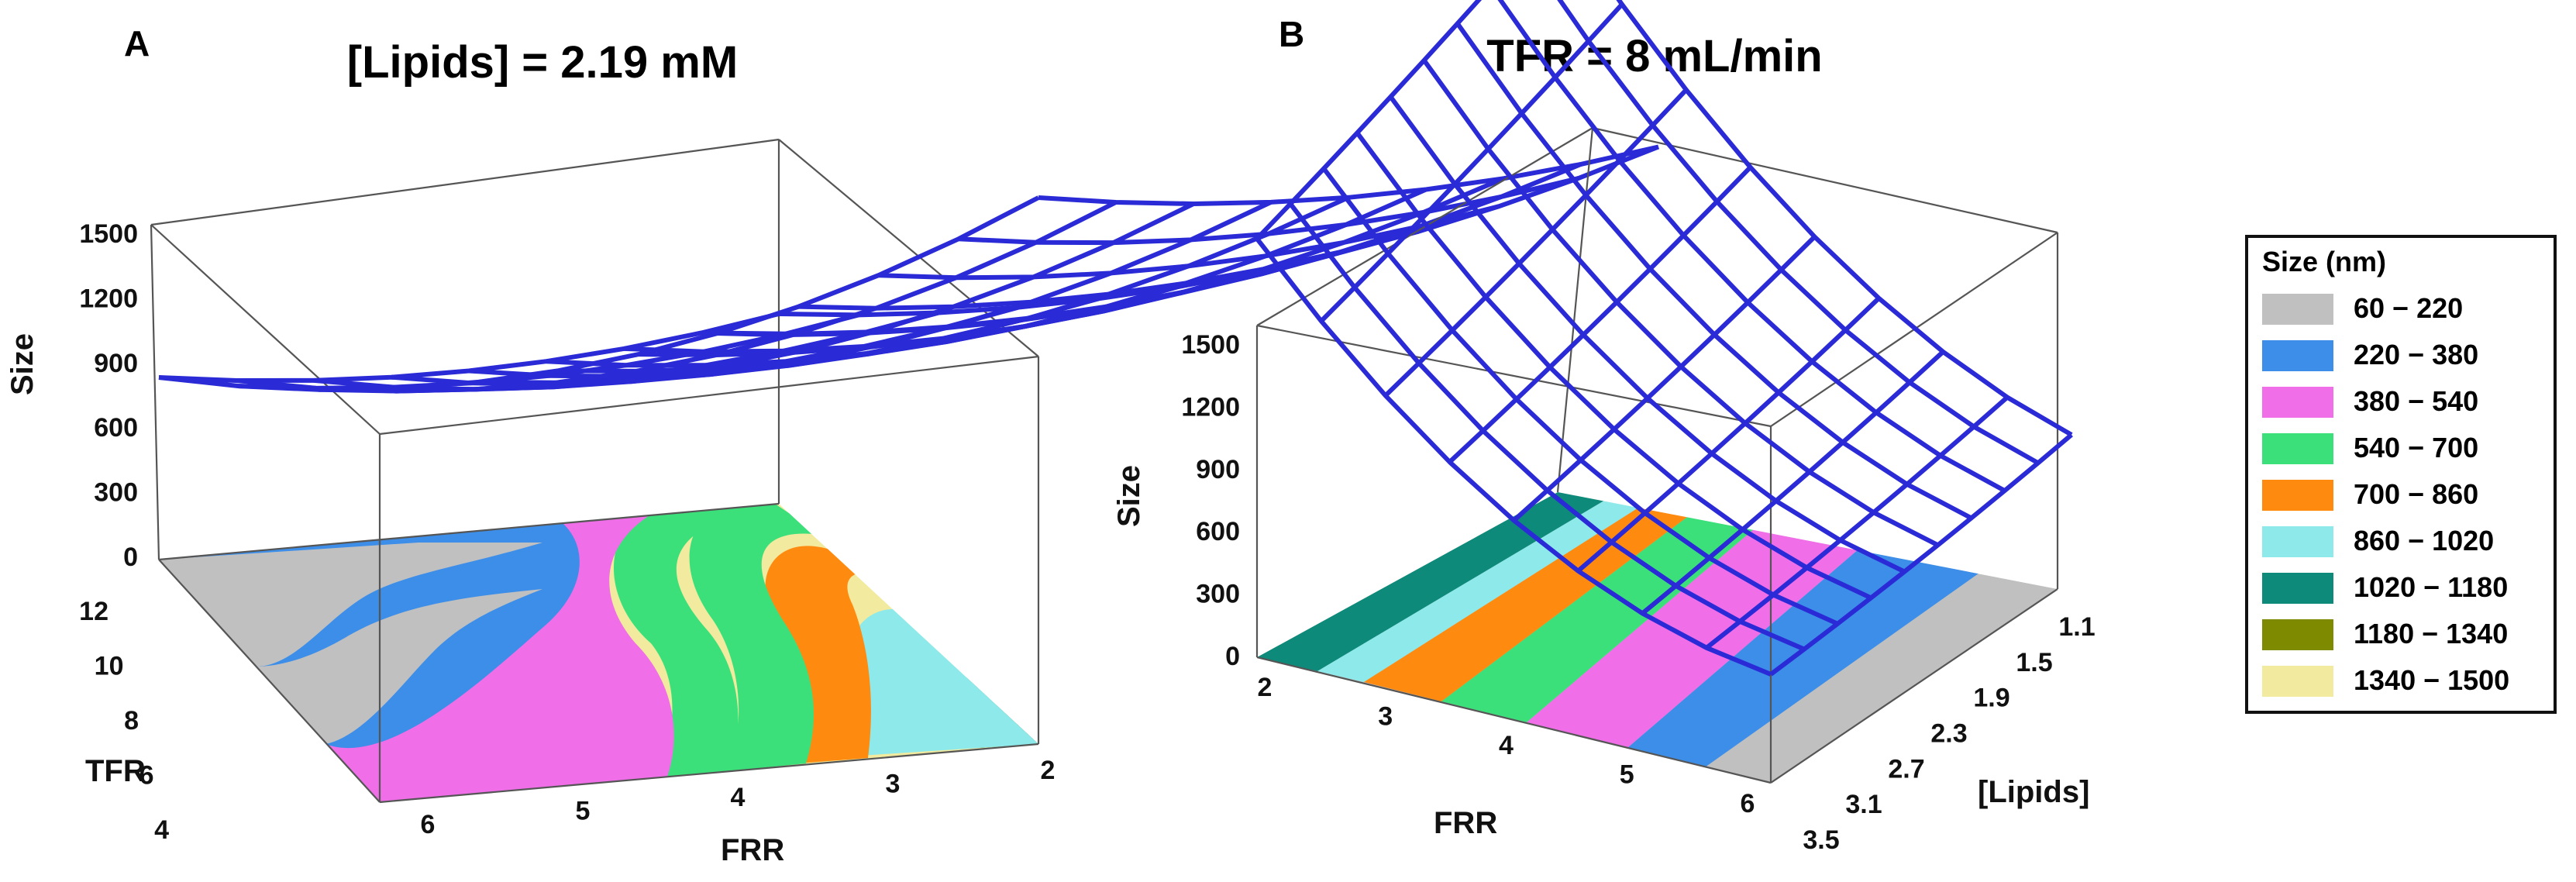 The height and width of the screenshot is (882, 2576). What do you see at coordinates (1291, 34) in the screenshot?
I see `panel-b-letter: B` at bounding box center [1291, 34].